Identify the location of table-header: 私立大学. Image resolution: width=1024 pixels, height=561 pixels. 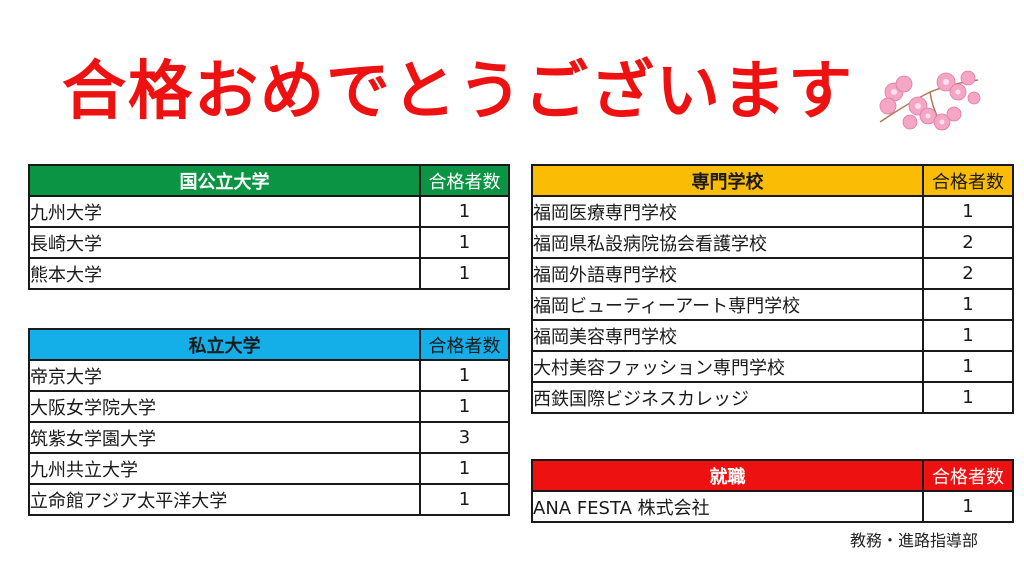
(224, 344).